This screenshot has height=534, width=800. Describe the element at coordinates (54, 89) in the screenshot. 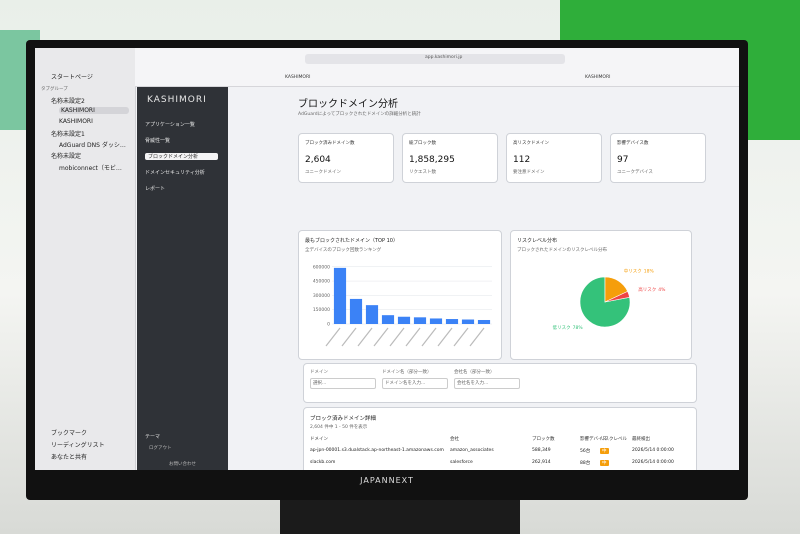

I see `group-label: タブグループ` at that location.